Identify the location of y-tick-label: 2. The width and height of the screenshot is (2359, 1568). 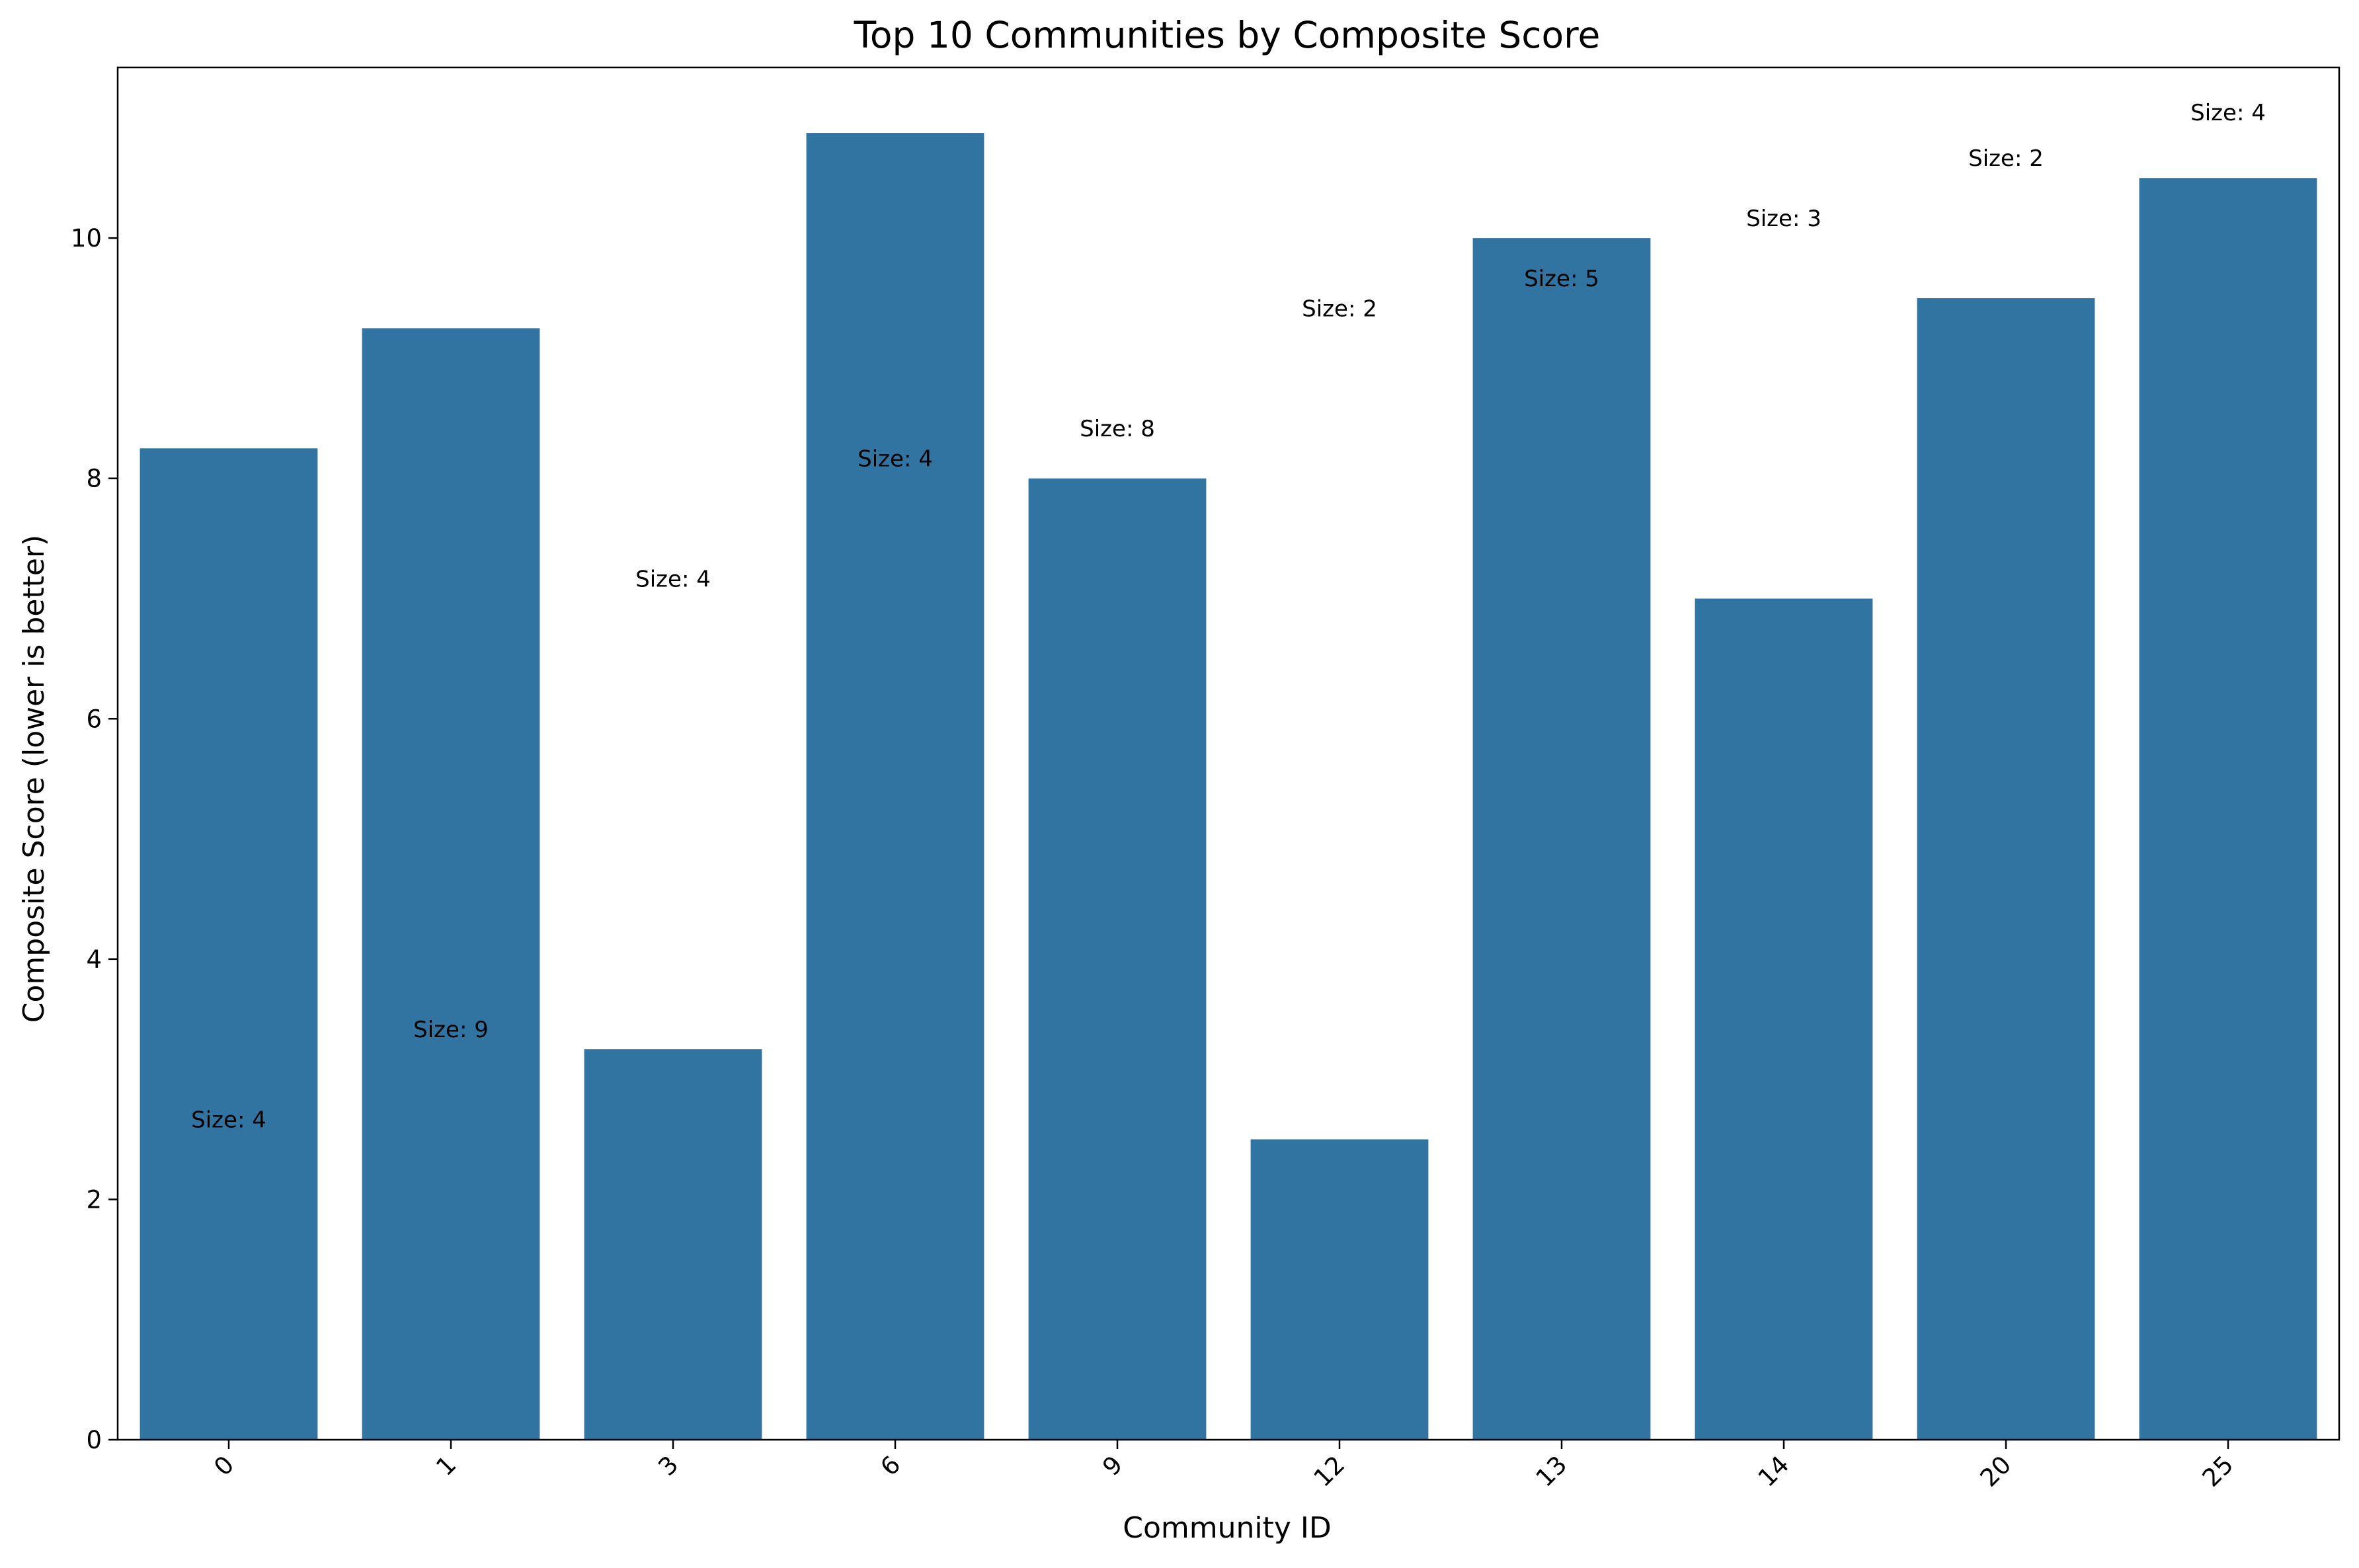
(94, 1199).